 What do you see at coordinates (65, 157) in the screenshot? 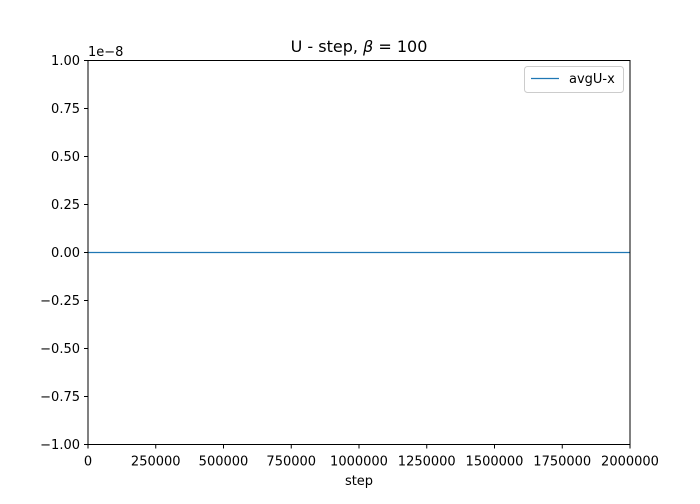
I see `y-tick-label: 0.50` at bounding box center [65, 157].